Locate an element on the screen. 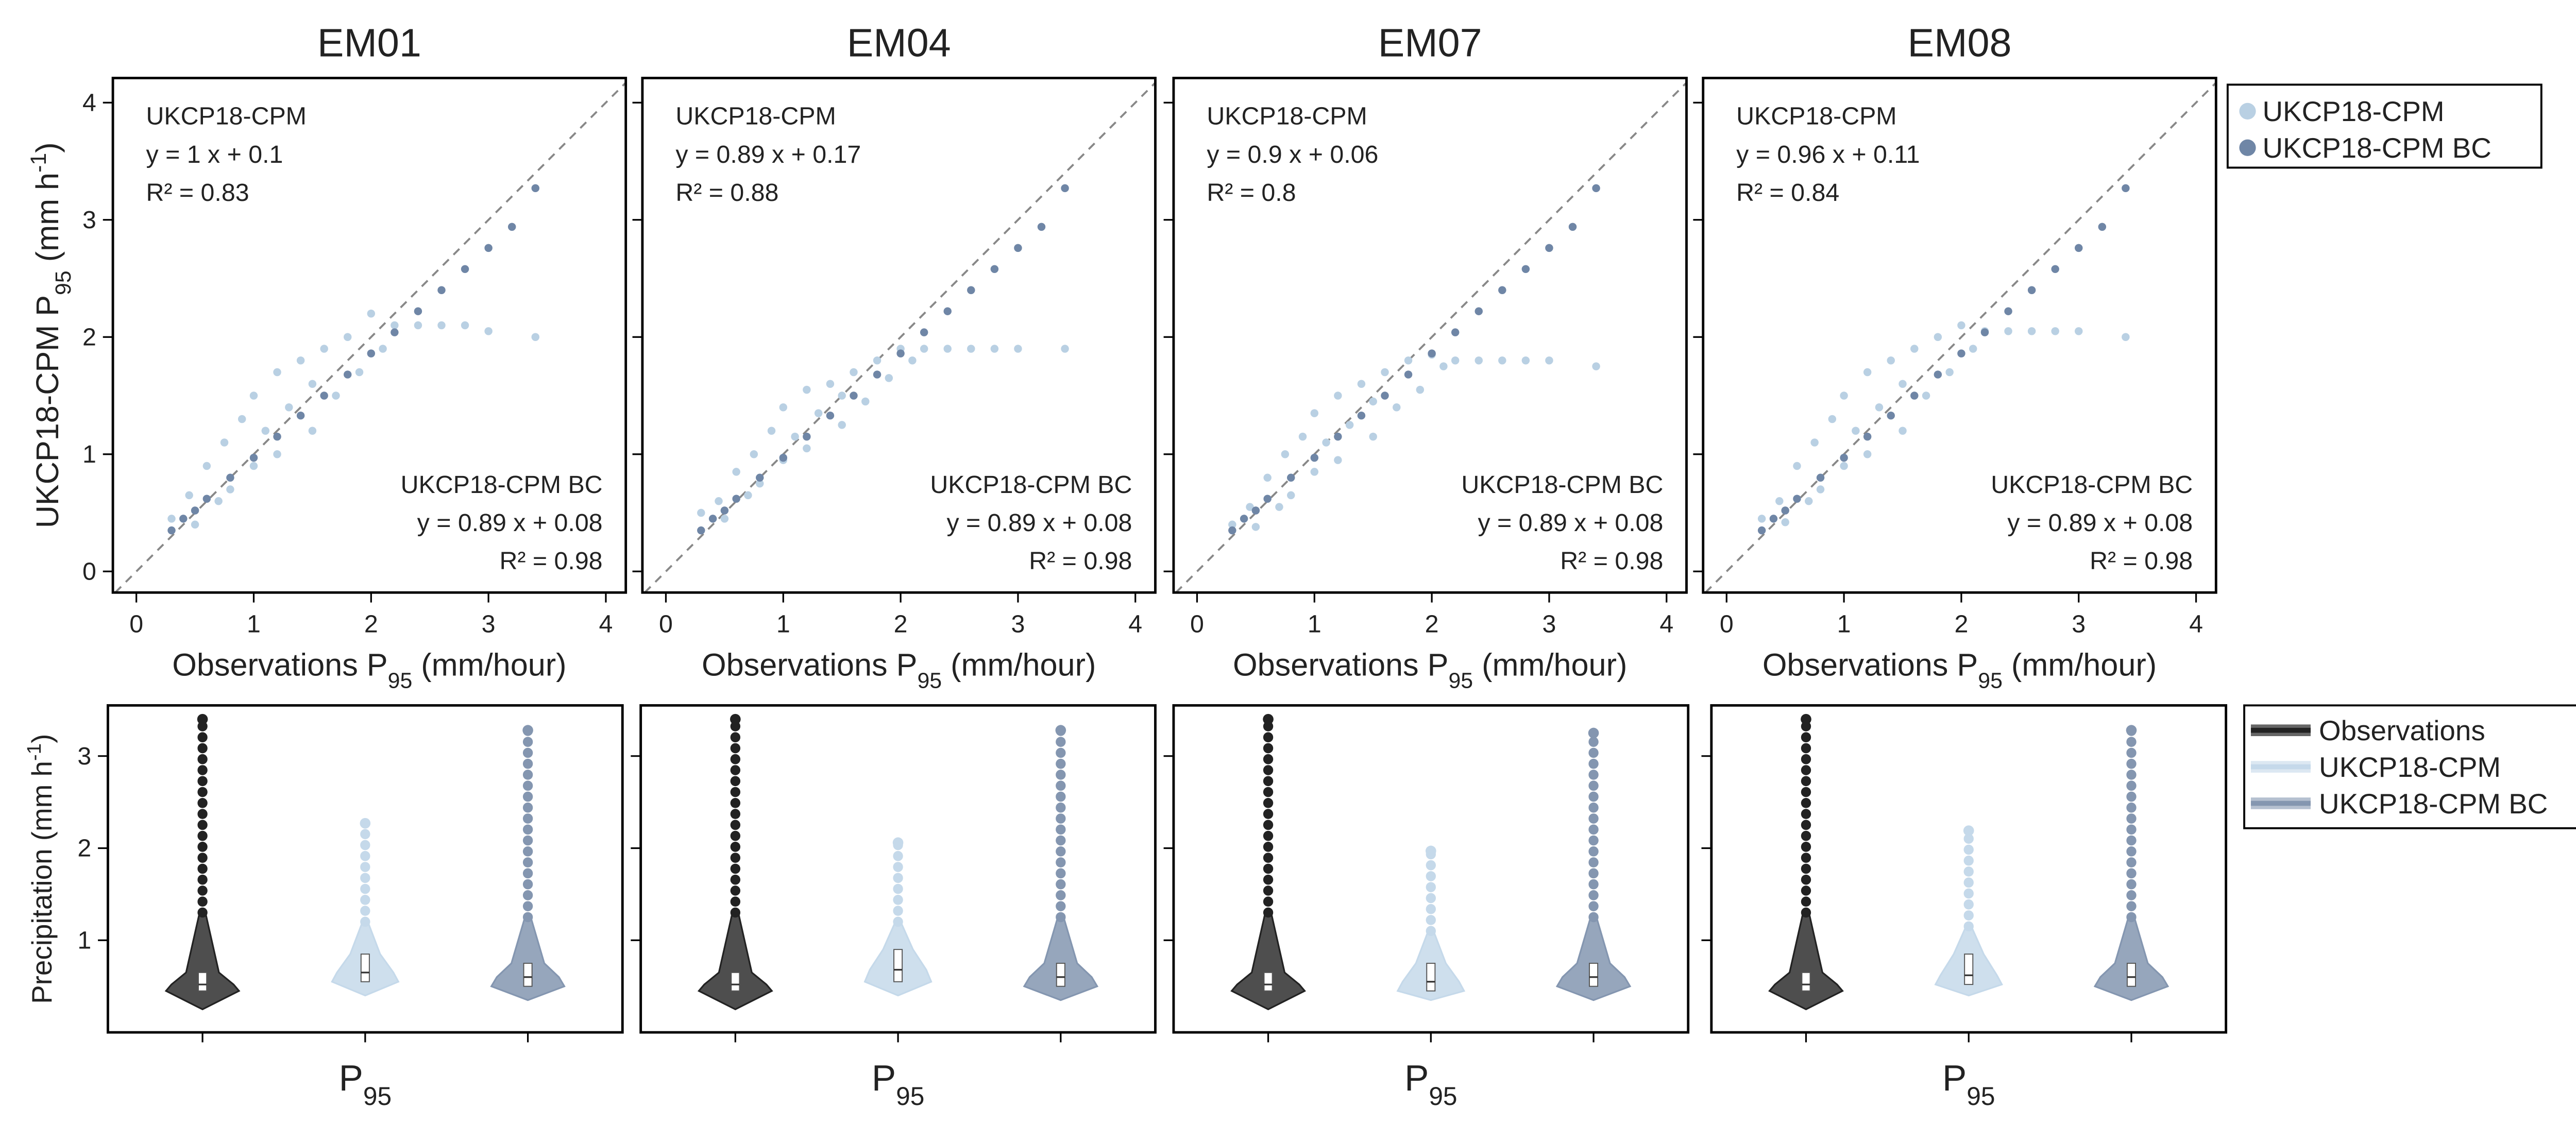 This screenshot has width=2576, height=1123. annotation: y = 1 x + 0.1 is located at coordinates (214, 154).